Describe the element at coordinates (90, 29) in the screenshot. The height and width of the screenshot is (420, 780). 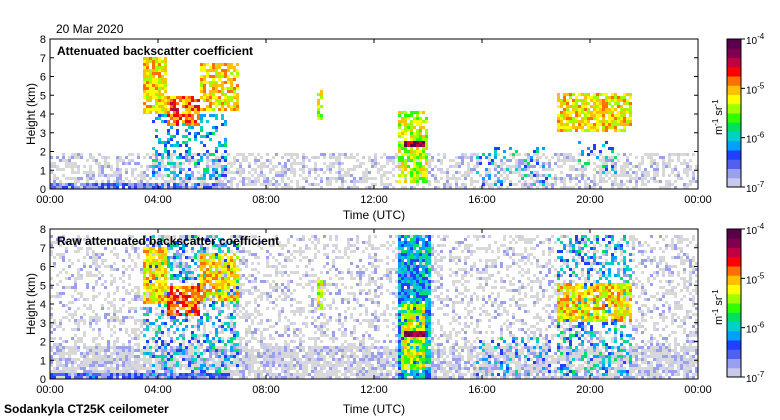
I see `date-label: 20 Mar 2020` at that location.